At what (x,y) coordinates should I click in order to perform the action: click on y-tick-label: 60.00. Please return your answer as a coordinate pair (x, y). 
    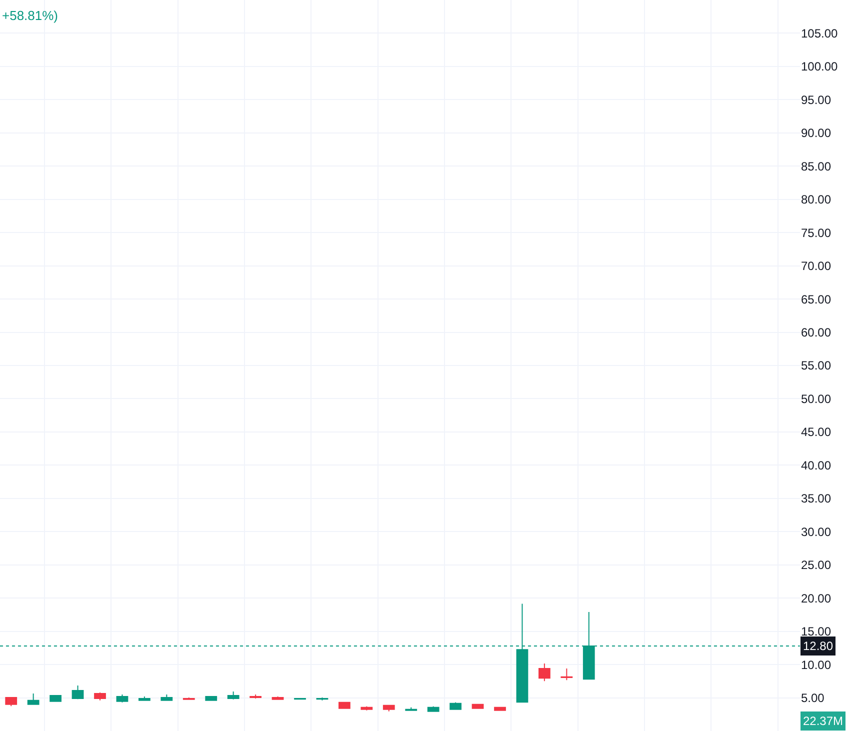
    Looking at the image, I should click on (816, 332).